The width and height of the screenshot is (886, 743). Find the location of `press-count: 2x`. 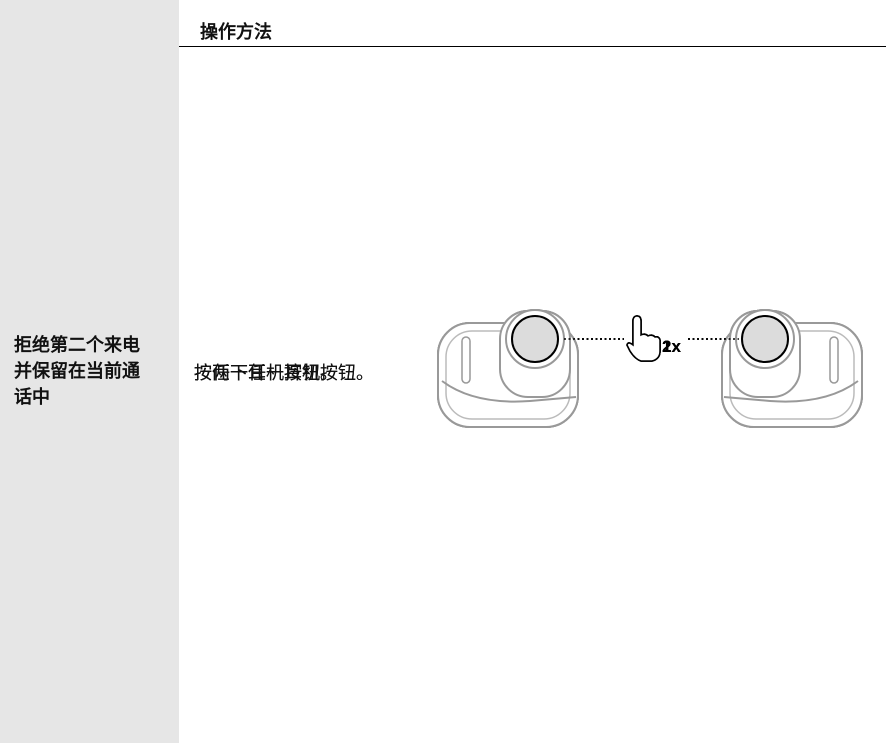

press-count: 2x is located at coordinates (671, 346).